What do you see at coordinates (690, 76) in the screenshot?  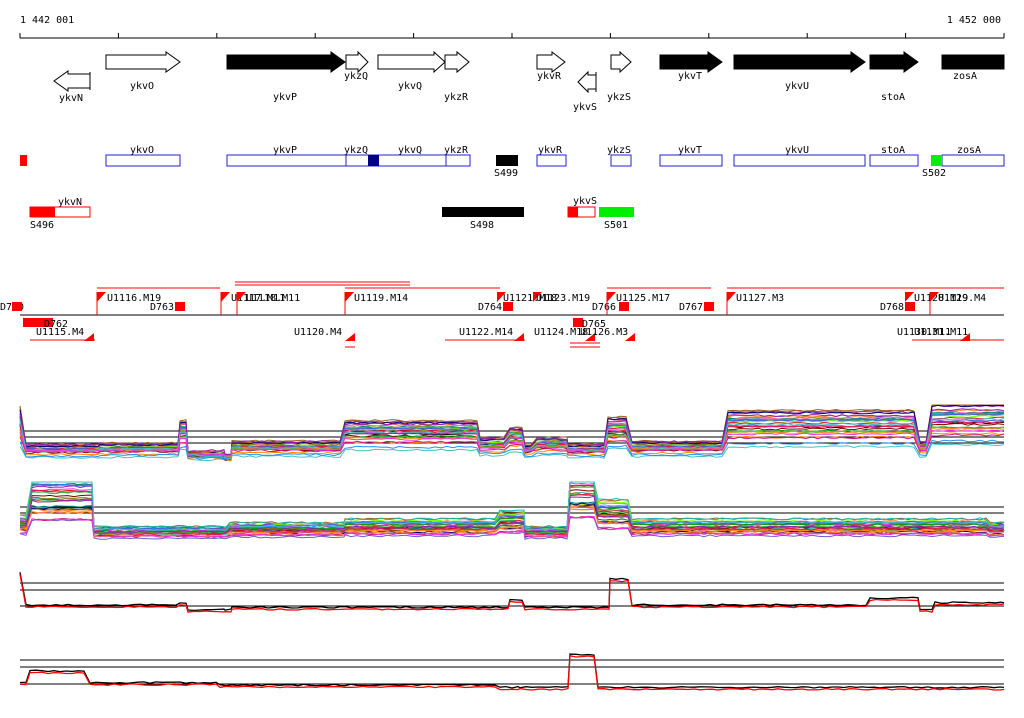 I see `gene-label-ykvT: ykvT` at bounding box center [690, 76].